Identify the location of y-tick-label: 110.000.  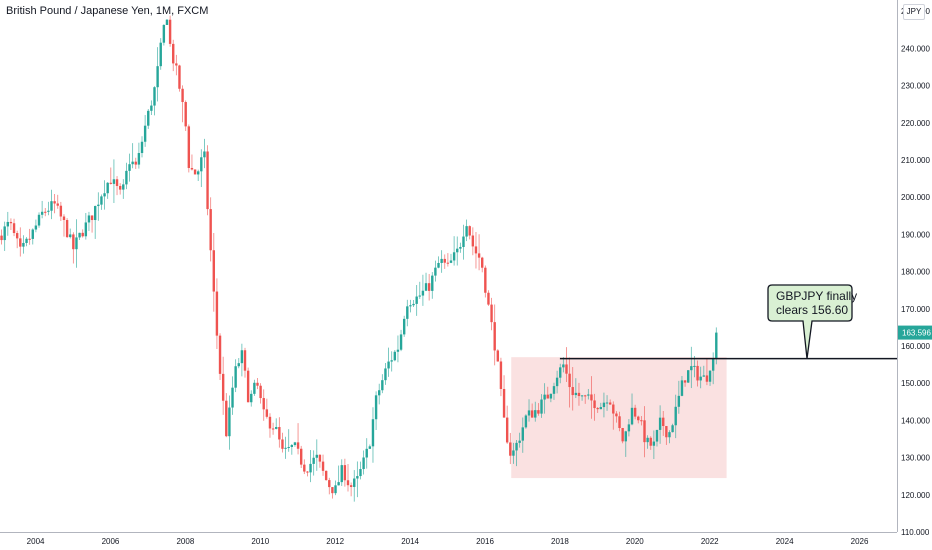
(915, 532).